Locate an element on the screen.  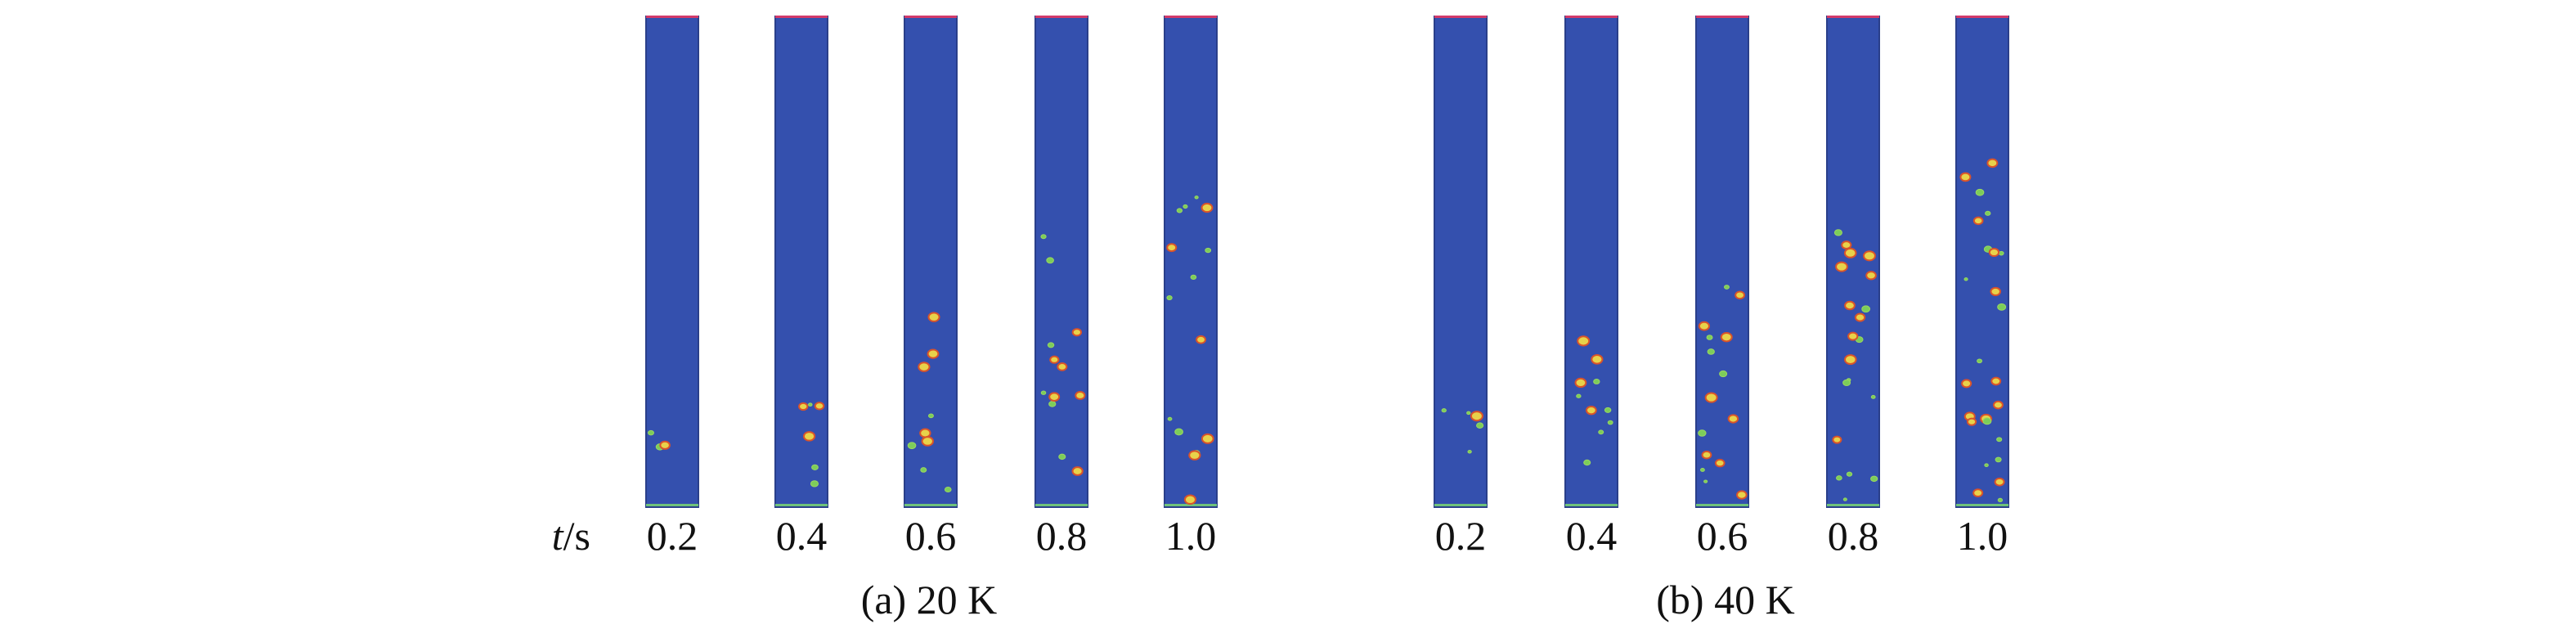
time-label: 0.8 is located at coordinates (1062, 536).